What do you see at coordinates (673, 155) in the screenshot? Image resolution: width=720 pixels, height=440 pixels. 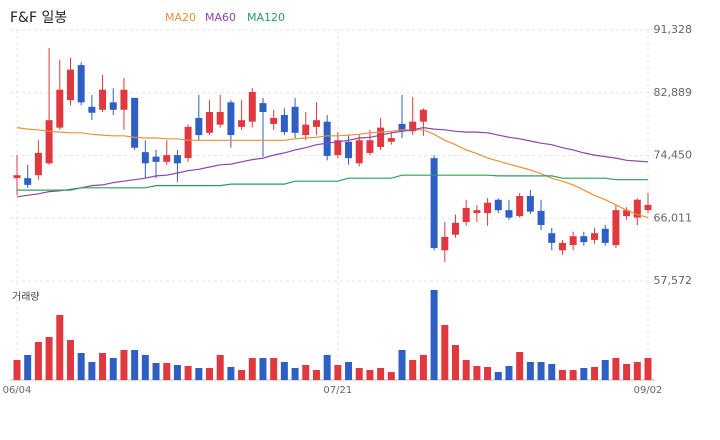 I see `y-tick-label: 74,450` at bounding box center [673, 155].